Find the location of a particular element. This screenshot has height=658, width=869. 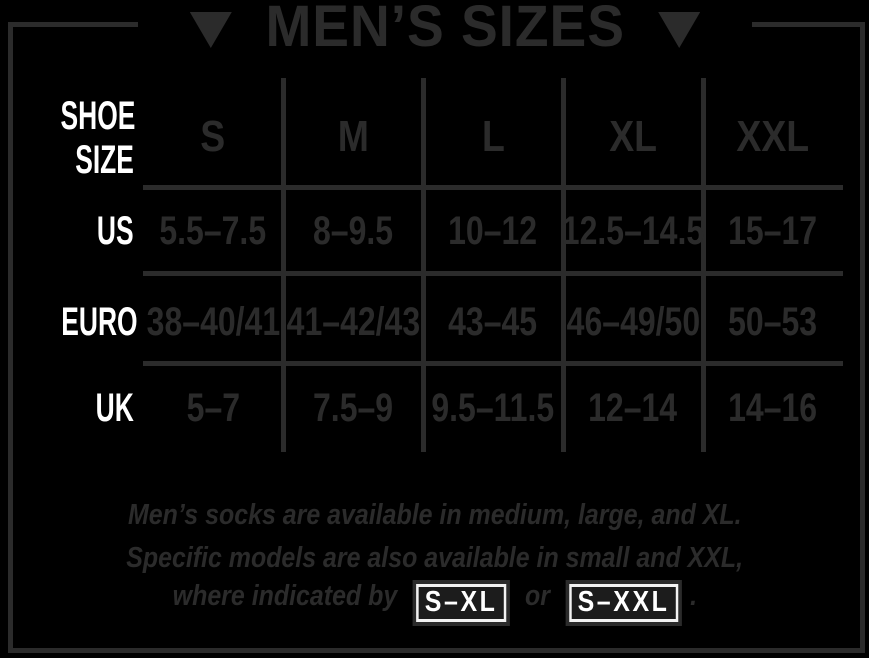

footnote-line3: where indicated by S–XL or S–XXL. is located at coordinates (434, 602).